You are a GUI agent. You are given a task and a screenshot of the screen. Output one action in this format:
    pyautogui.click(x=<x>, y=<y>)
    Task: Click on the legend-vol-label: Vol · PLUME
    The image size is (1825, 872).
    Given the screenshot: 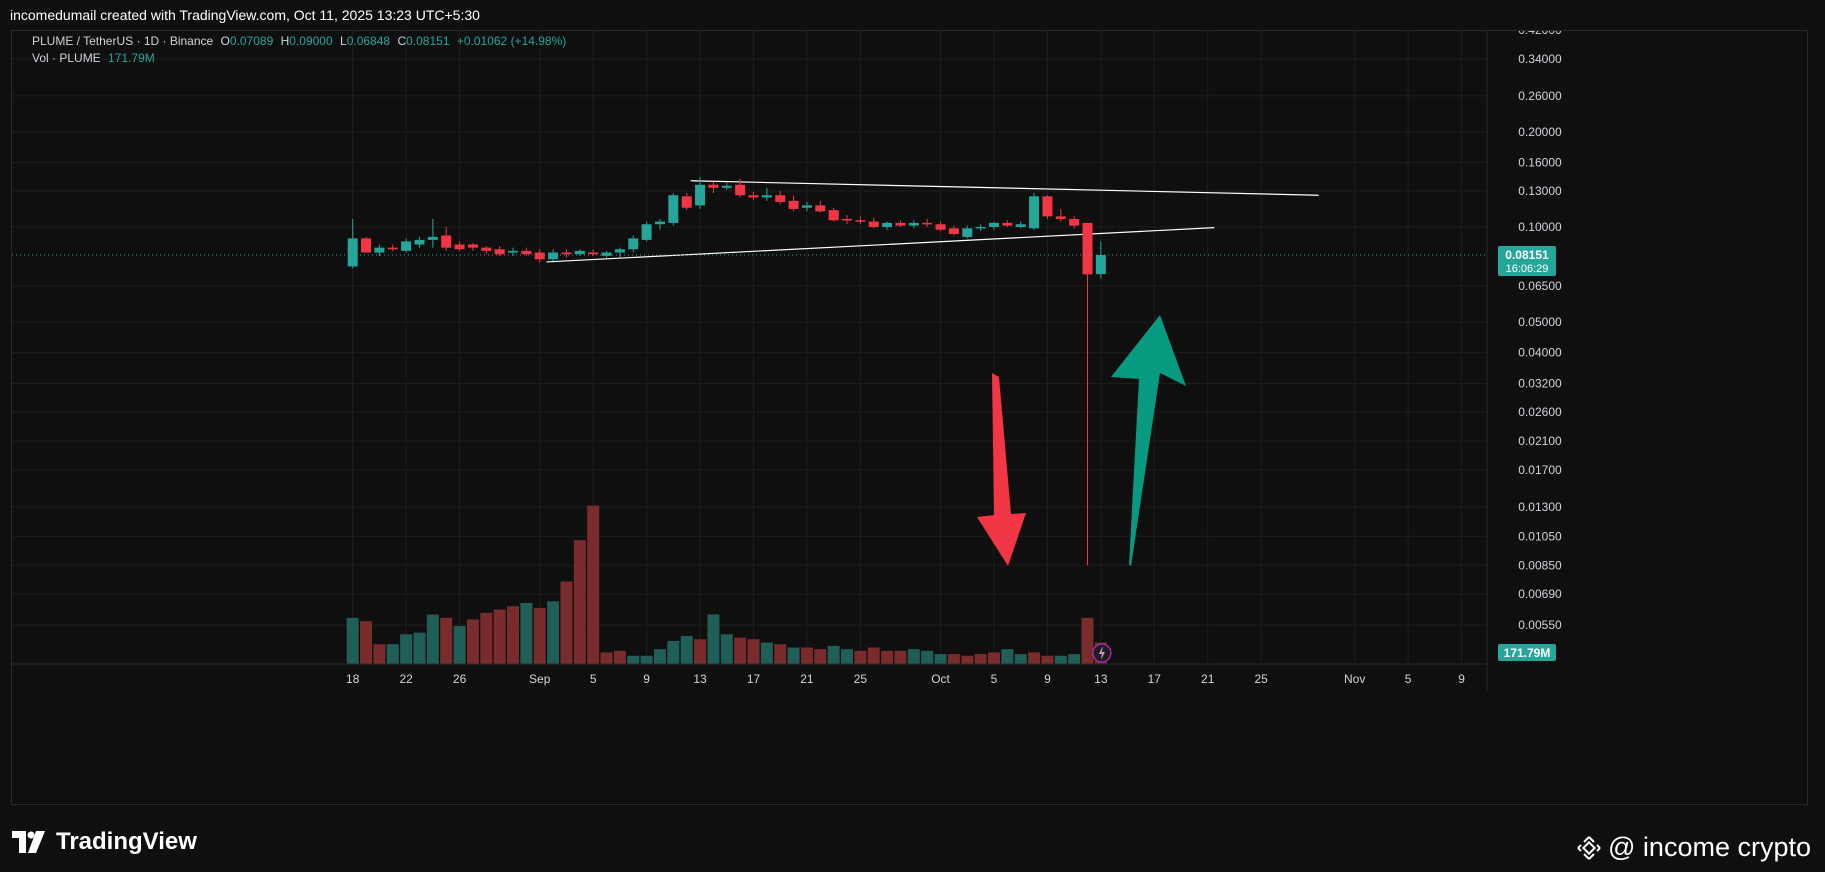 What is the action you would take?
    pyautogui.click(x=66, y=58)
    